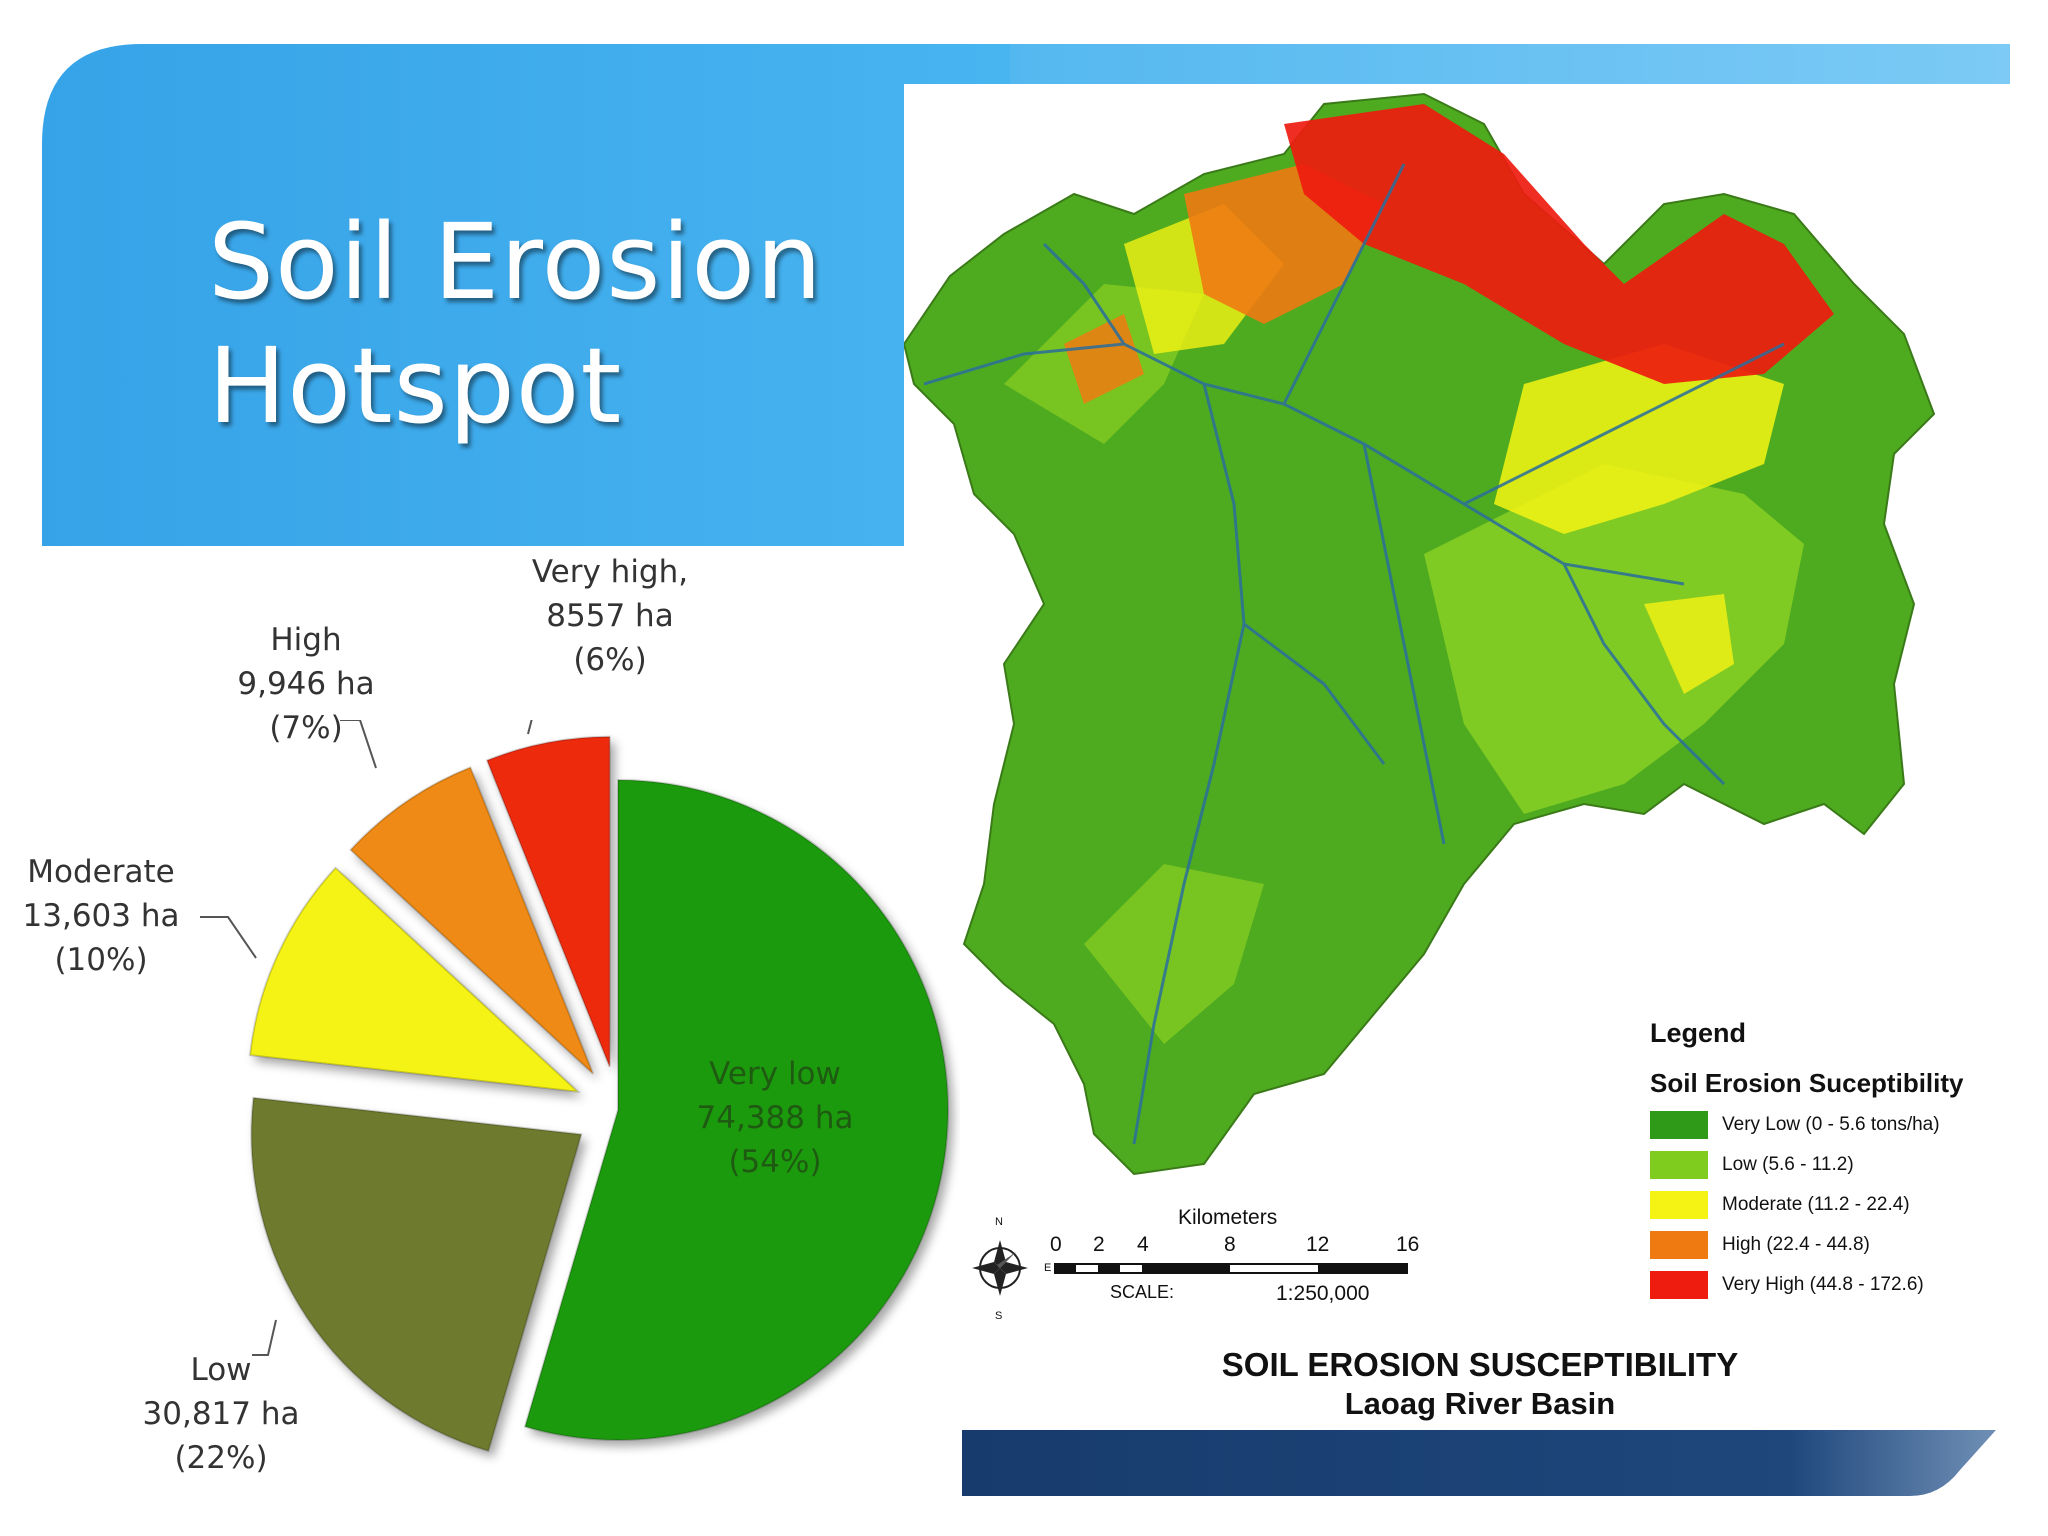 This screenshot has width=2048, height=1536. Describe the element at coordinates (1230, 1244) in the screenshot. I see `scale-tick-8: 8` at that location.